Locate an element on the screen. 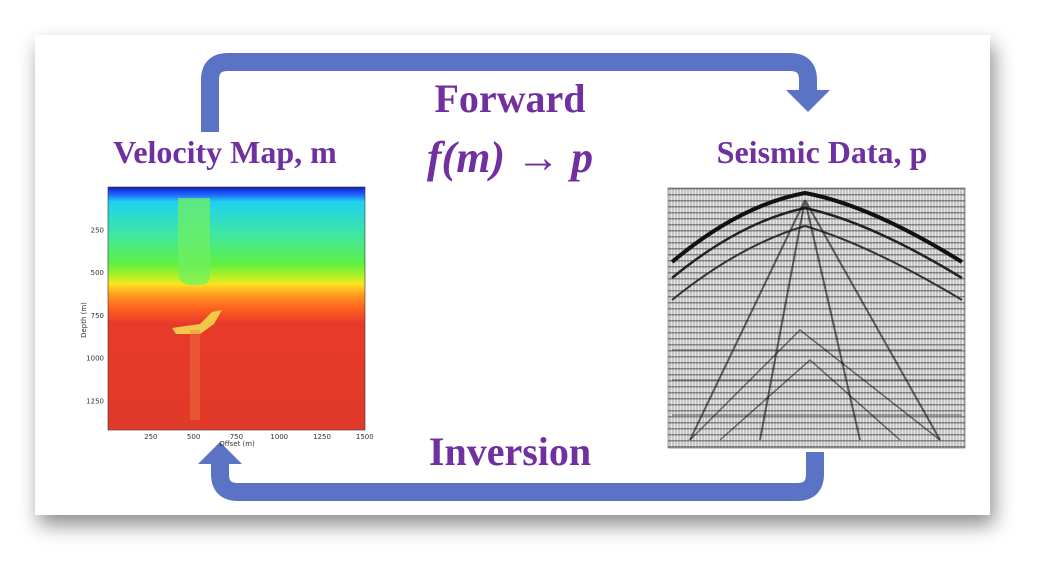  y-tick-label: 1000 is located at coordinates (95, 359).